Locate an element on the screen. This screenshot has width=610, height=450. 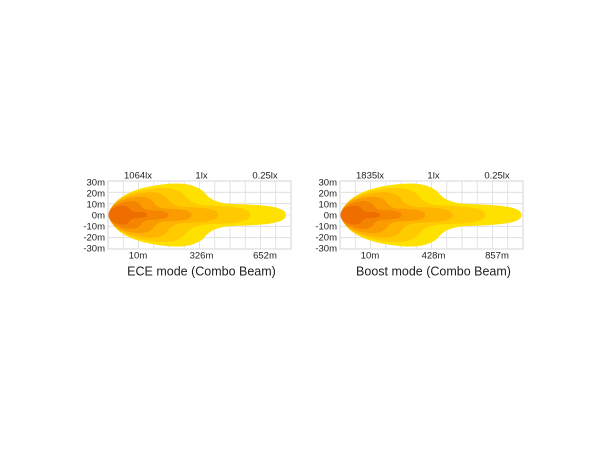
caption: Boost mode (Combo Beam) is located at coordinates (433, 271).